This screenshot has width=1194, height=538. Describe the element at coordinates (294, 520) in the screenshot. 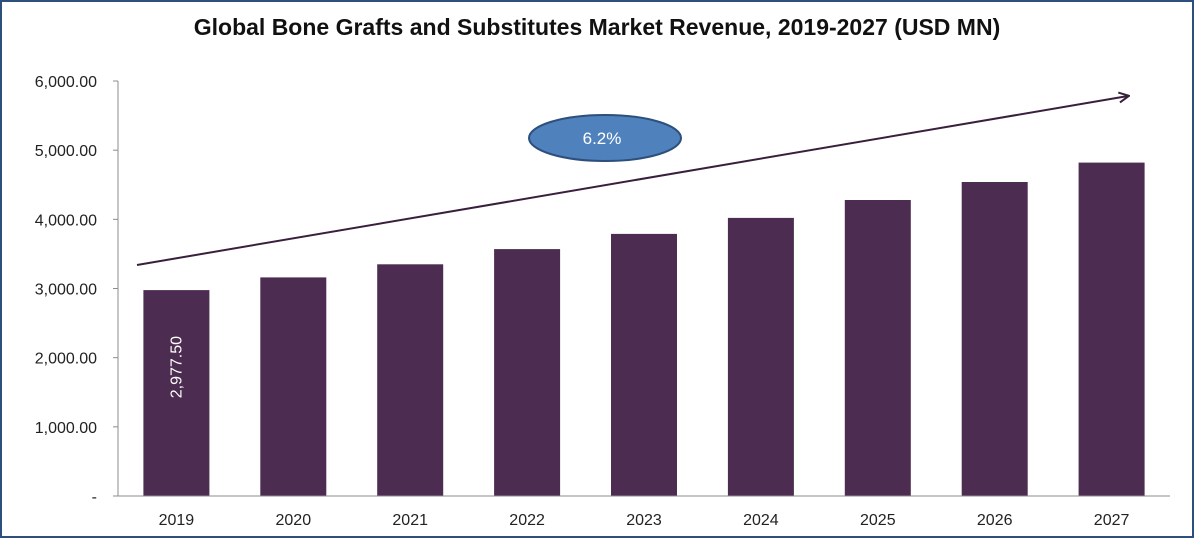

I see `x-tick-label-2020: 2020` at that location.